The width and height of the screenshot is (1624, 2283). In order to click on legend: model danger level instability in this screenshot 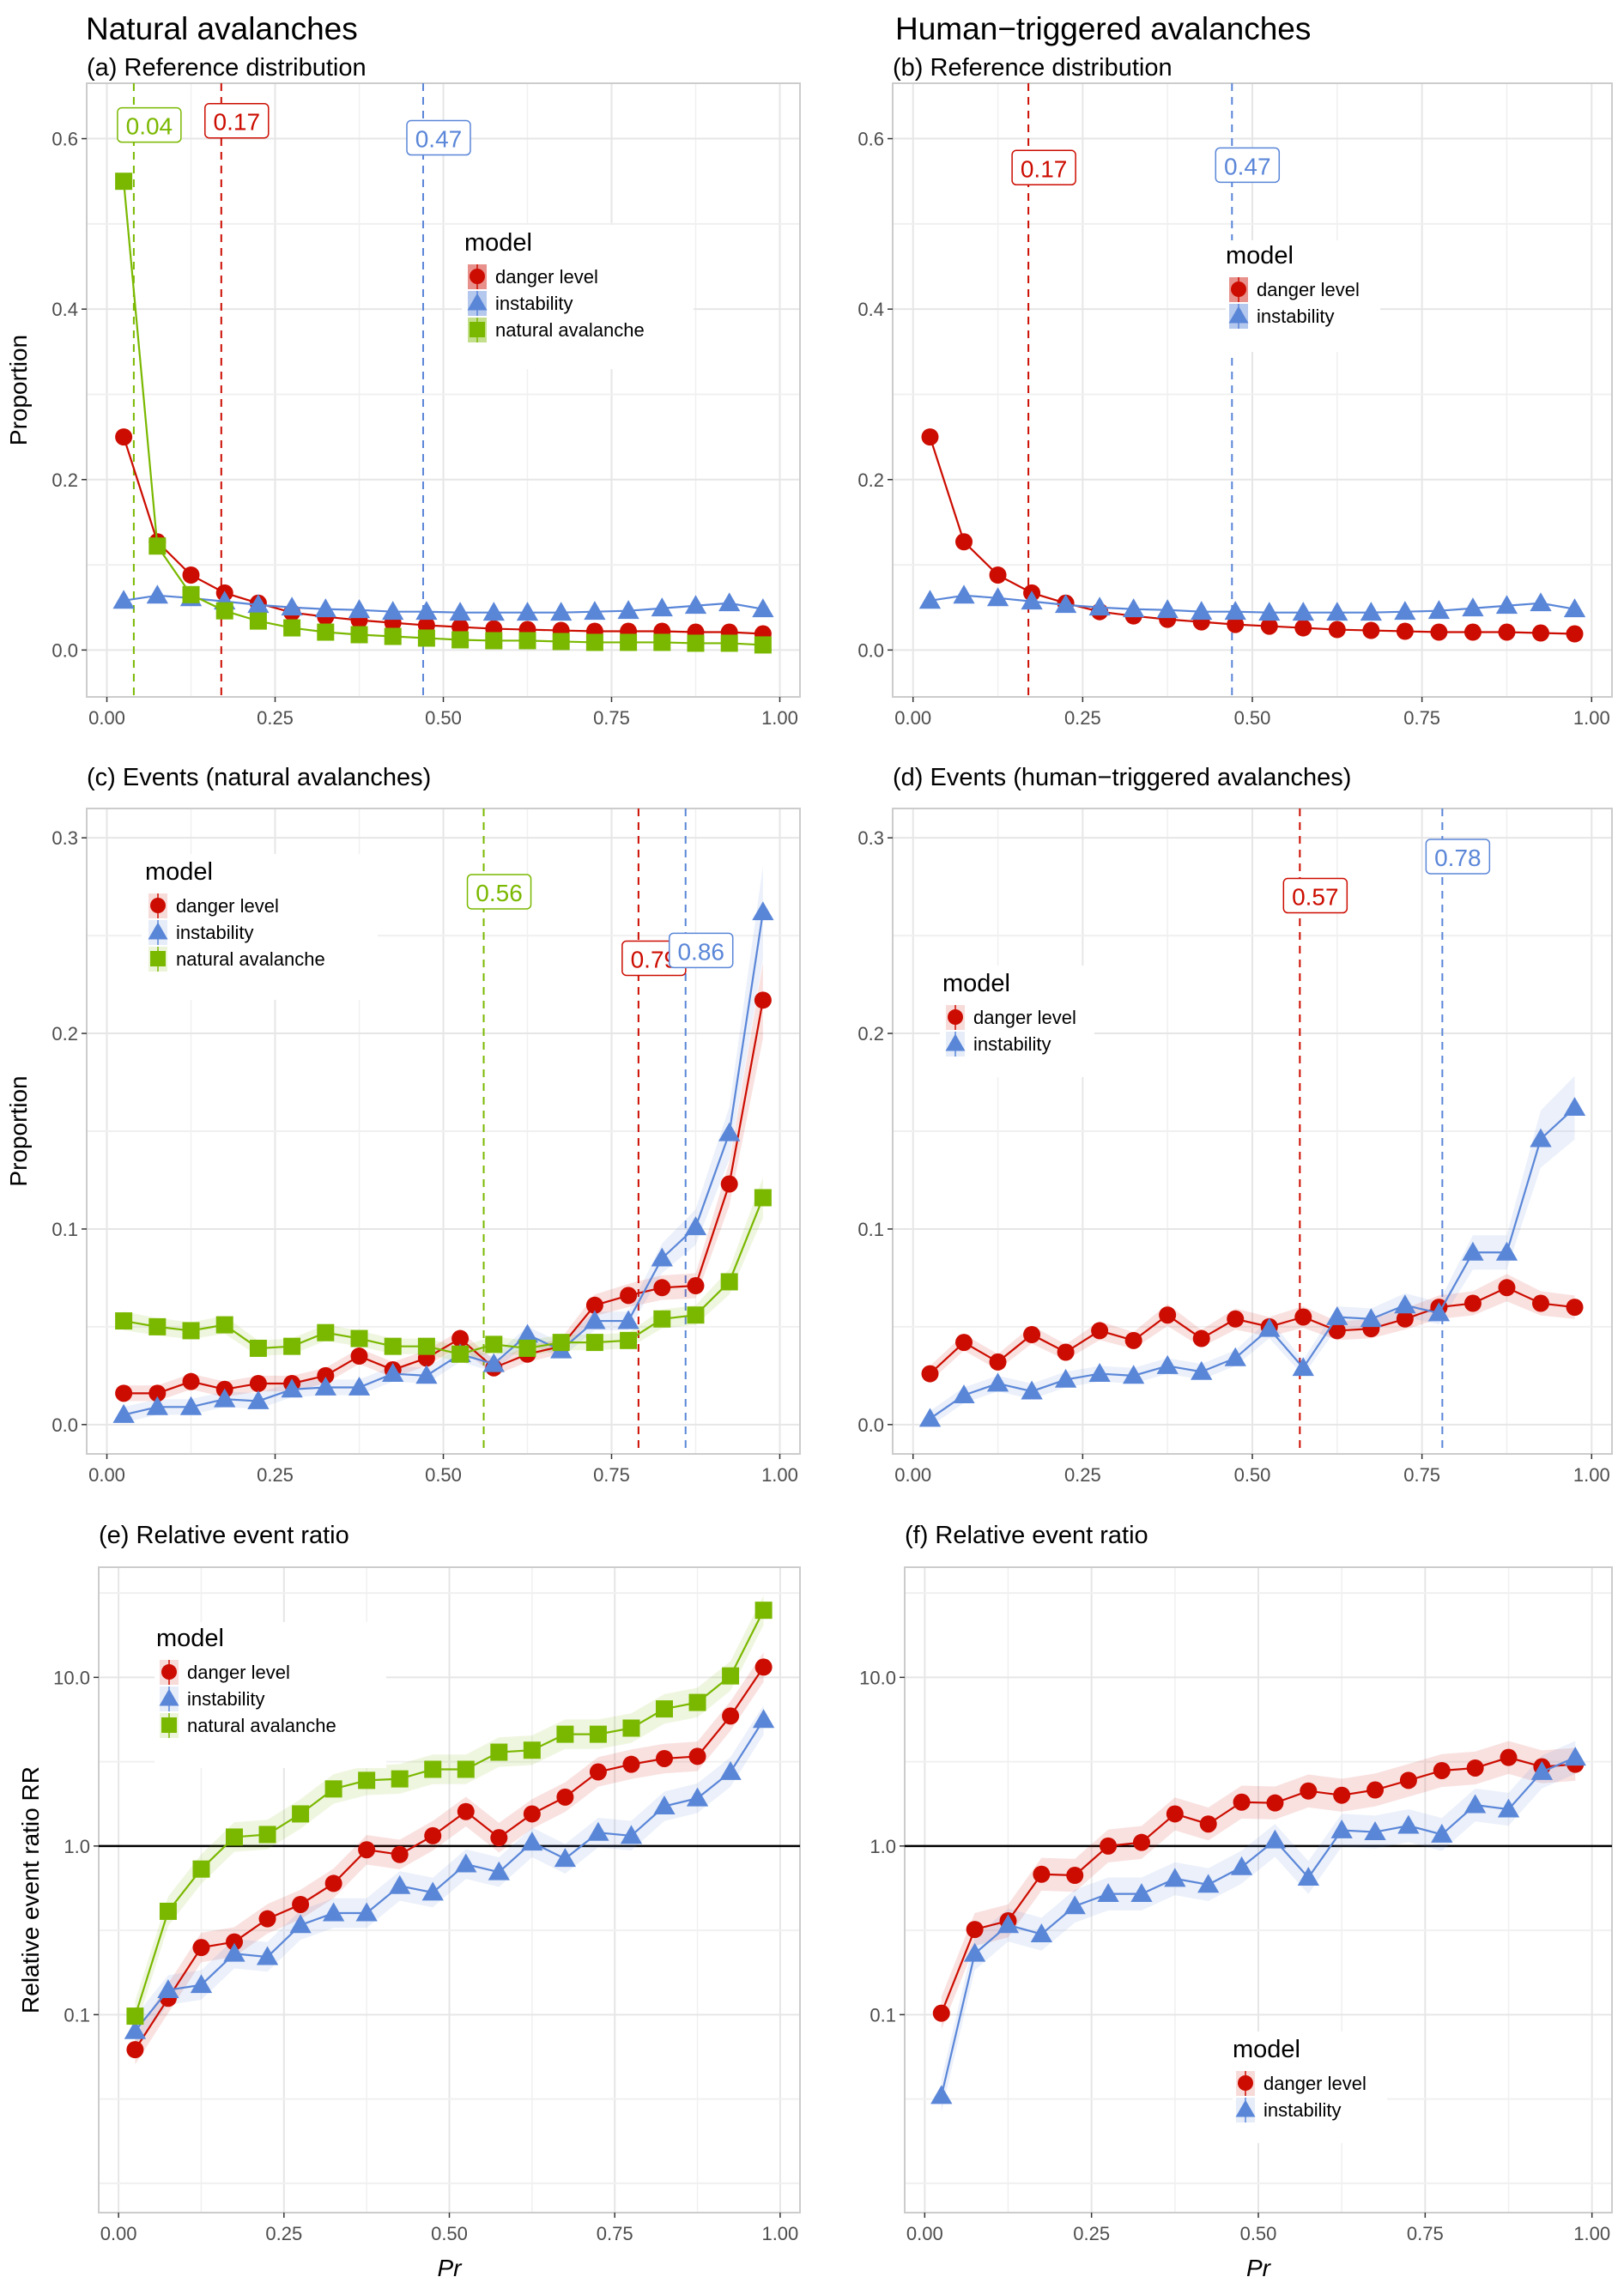, I will do `click(1017, 1021)`.